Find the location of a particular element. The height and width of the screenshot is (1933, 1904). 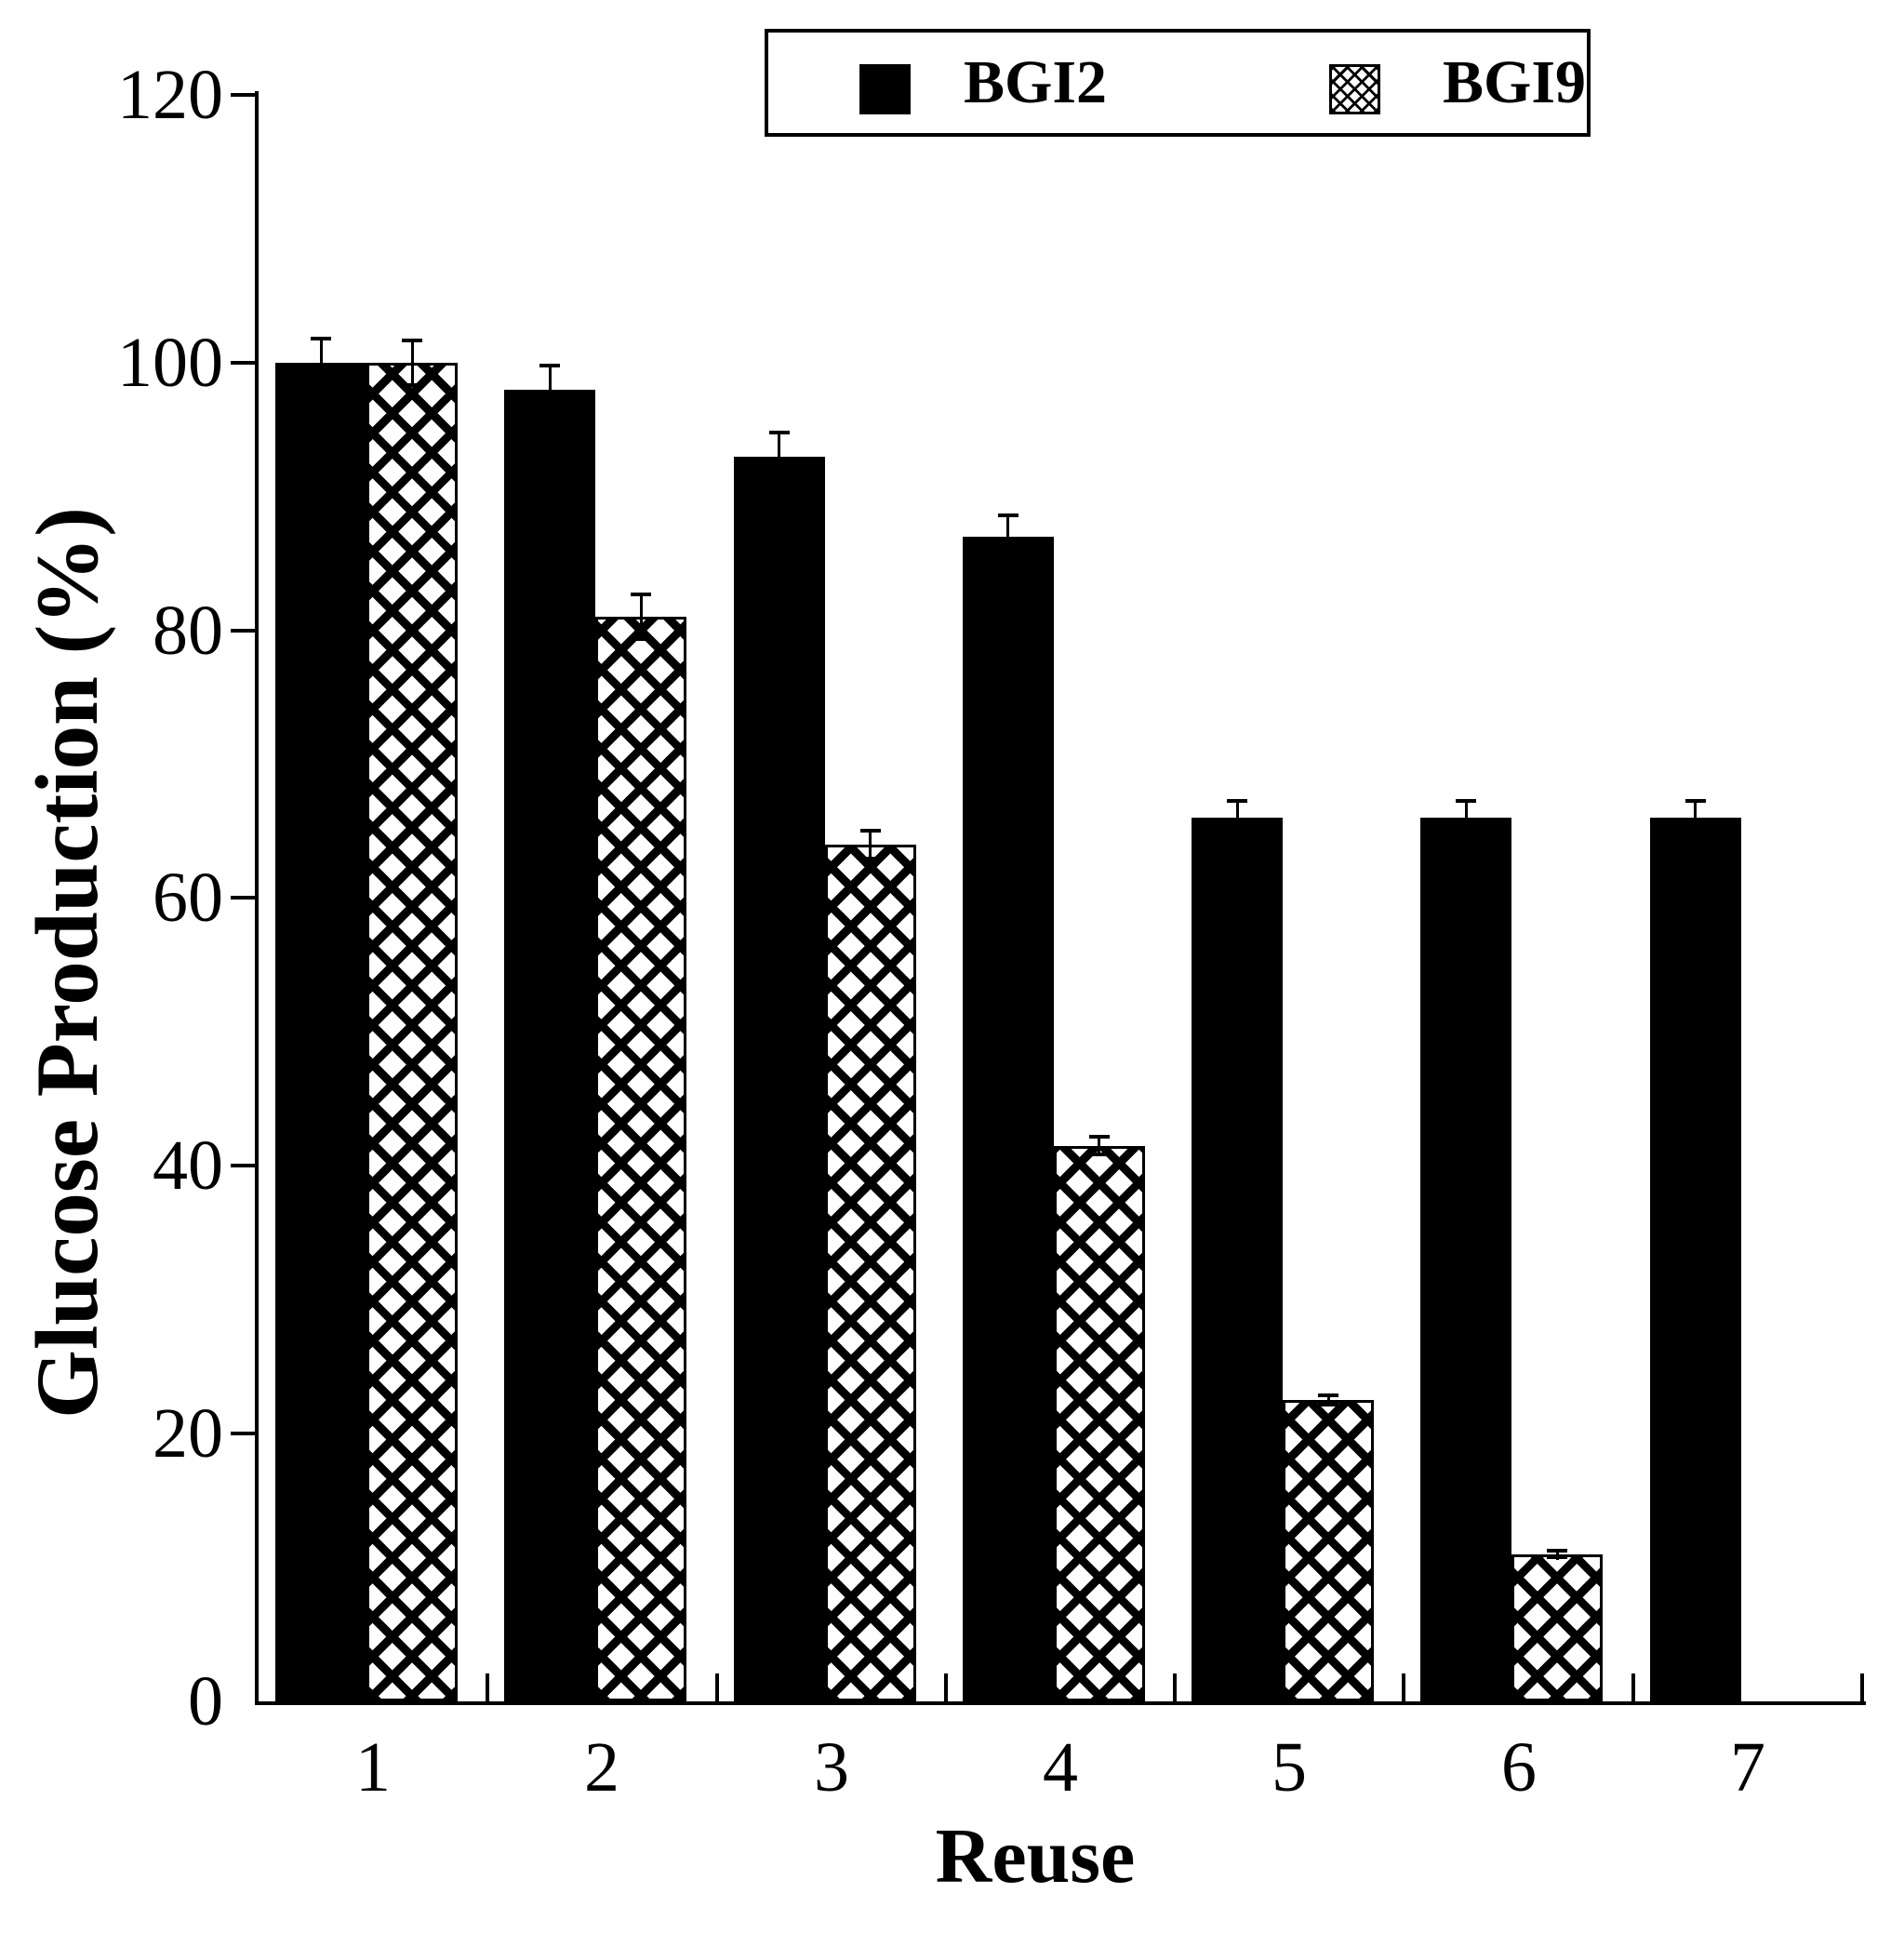

x-tick-label: 6 is located at coordinates (1519, 1767).